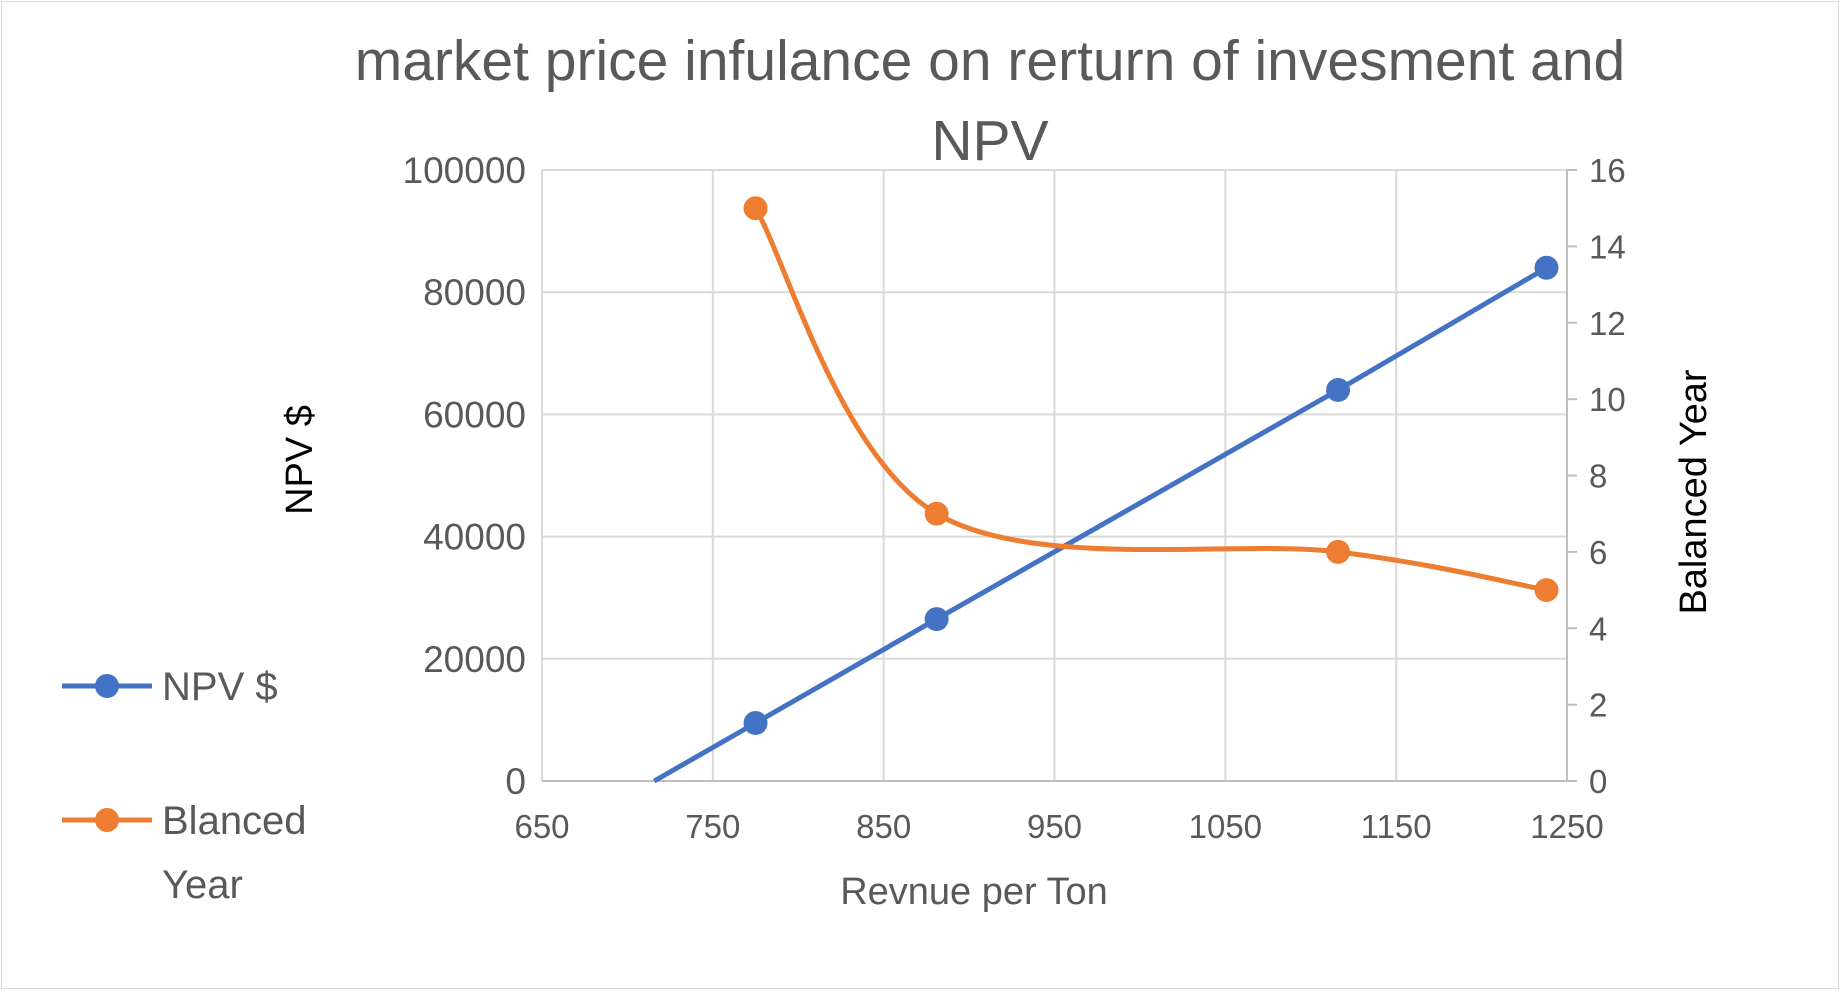 This screenshot has height=992, width=1842. Describe the element at coordinates (1598, 705) in the screenshot. I see `y-right-tick-label: 2` at that location.